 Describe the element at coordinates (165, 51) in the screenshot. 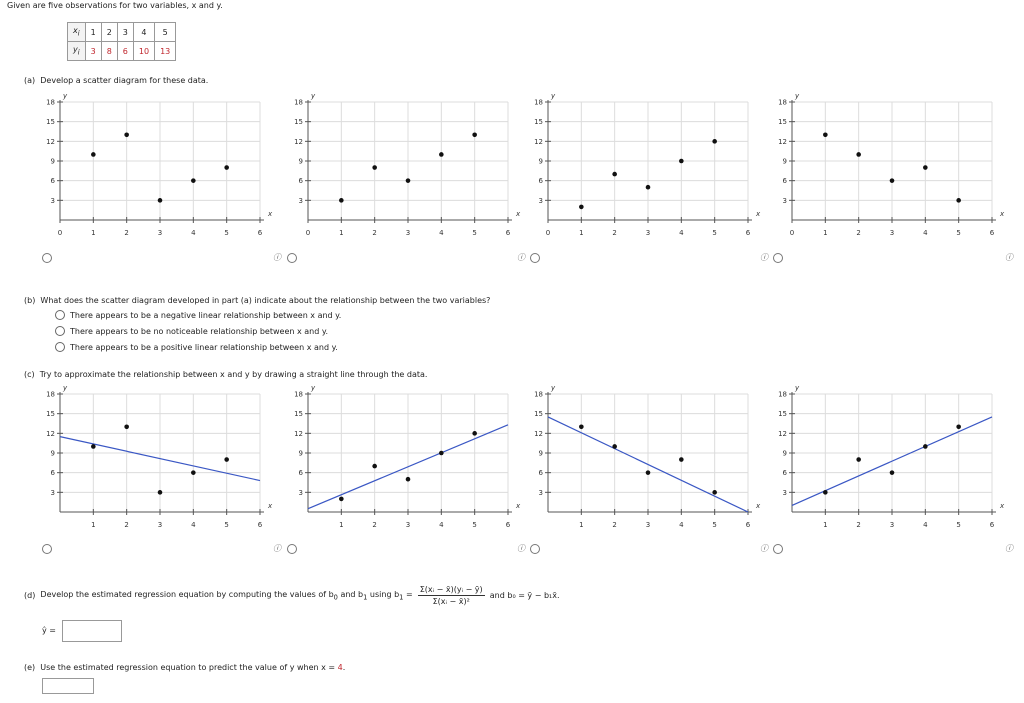

I see `table-cell: 13` at that location.